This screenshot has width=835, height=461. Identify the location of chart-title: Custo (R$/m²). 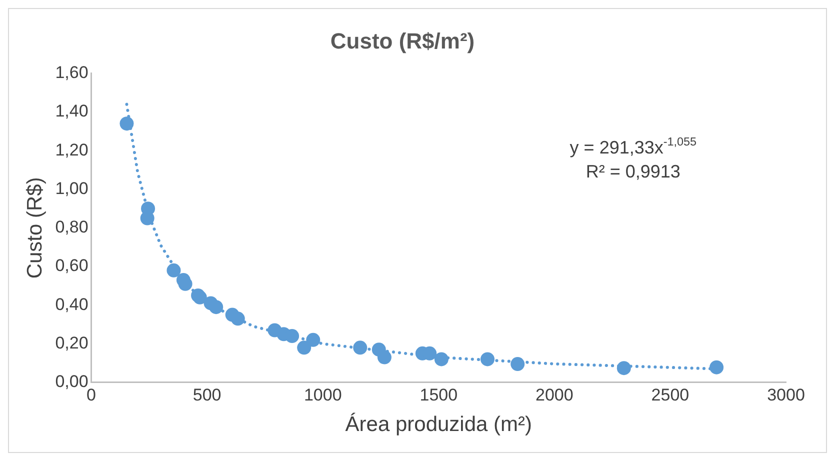
(402, 41).